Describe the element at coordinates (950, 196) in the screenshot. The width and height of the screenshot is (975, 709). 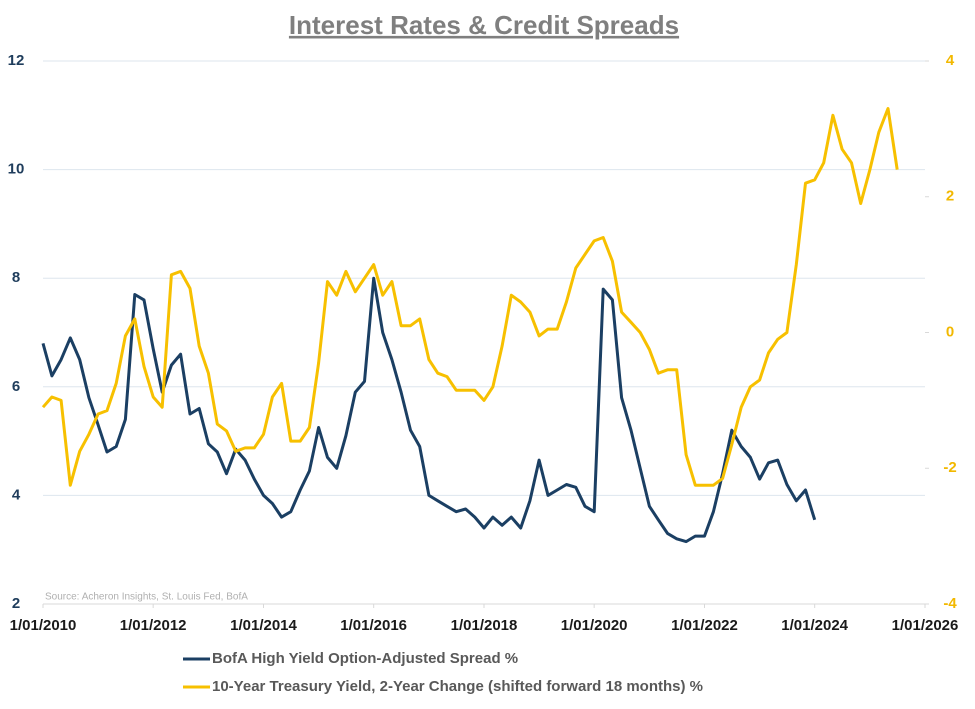
I see `y2-tick-label: 2` at that location.